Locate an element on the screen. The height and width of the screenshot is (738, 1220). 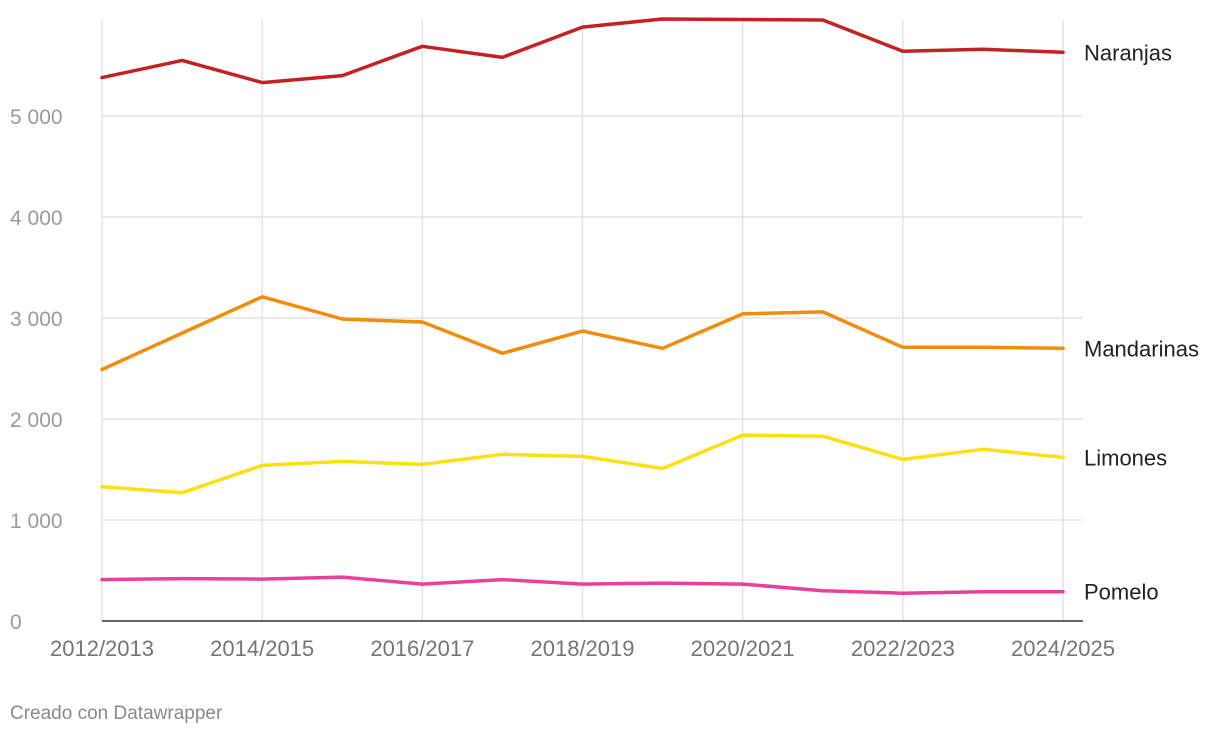
x-tick-label-2018-2019: 2018/2019 is located at coordinates (583, 648).